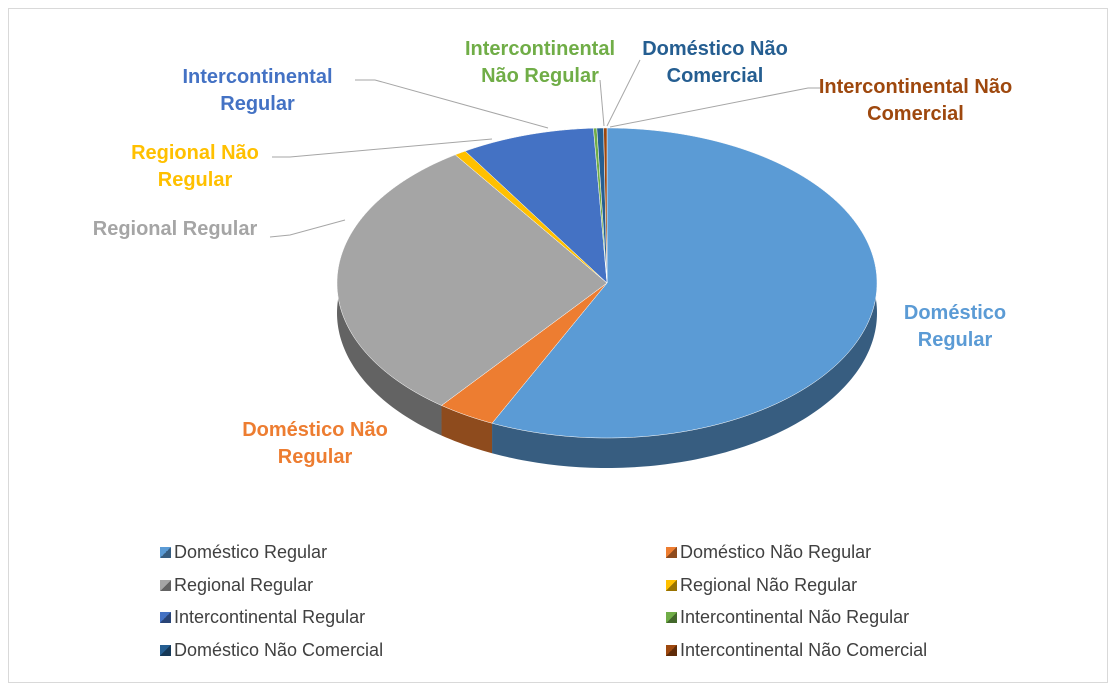 The height and width of the screenshot is (693, 1118). Describe the element at coordinates (769, 584) in the screenshot. I see `legend-label: Regional Não Regular` at that location.